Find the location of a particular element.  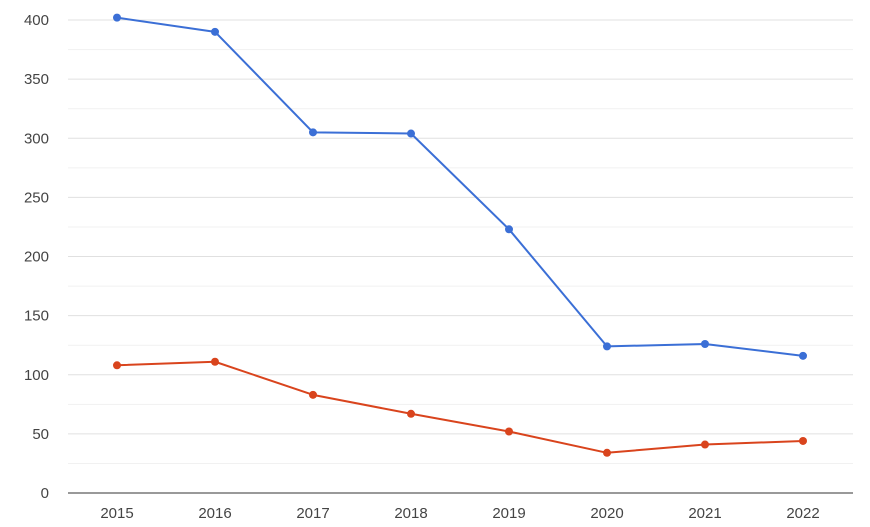

x-tick-label: 2015 is located at coordinates (116, 513).